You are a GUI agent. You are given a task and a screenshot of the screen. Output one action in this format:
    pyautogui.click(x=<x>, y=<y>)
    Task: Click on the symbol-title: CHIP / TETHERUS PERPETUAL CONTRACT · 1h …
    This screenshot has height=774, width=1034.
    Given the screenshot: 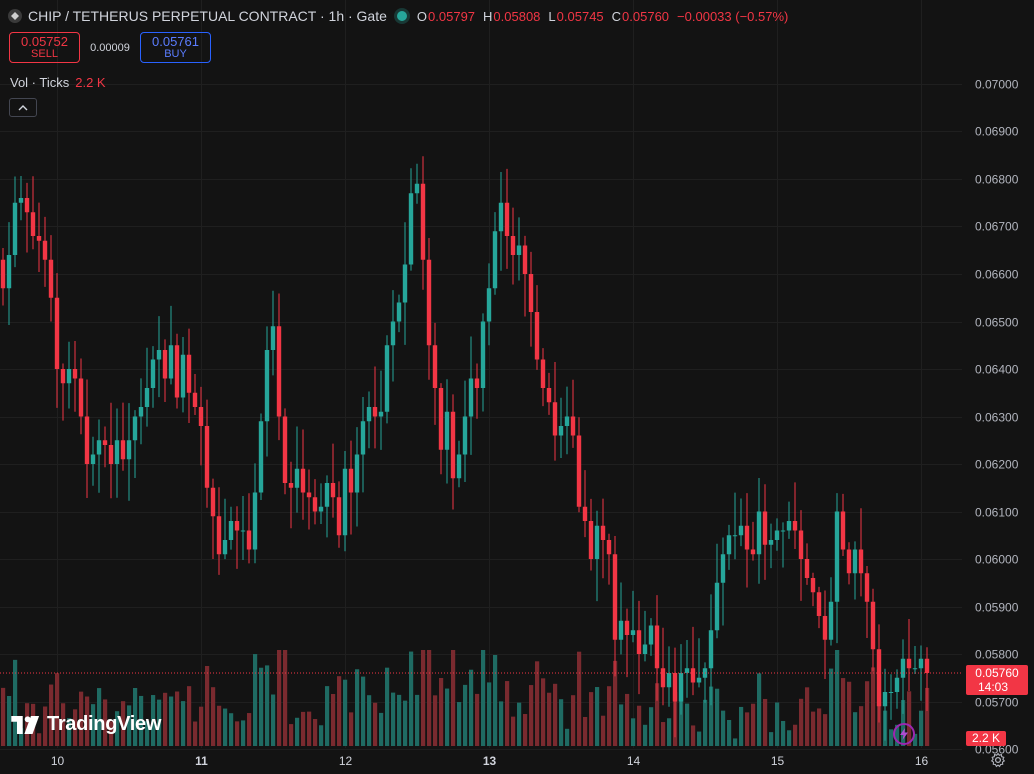 What is the action you would take?
    pyautogui.click(x=207, y=16)
    